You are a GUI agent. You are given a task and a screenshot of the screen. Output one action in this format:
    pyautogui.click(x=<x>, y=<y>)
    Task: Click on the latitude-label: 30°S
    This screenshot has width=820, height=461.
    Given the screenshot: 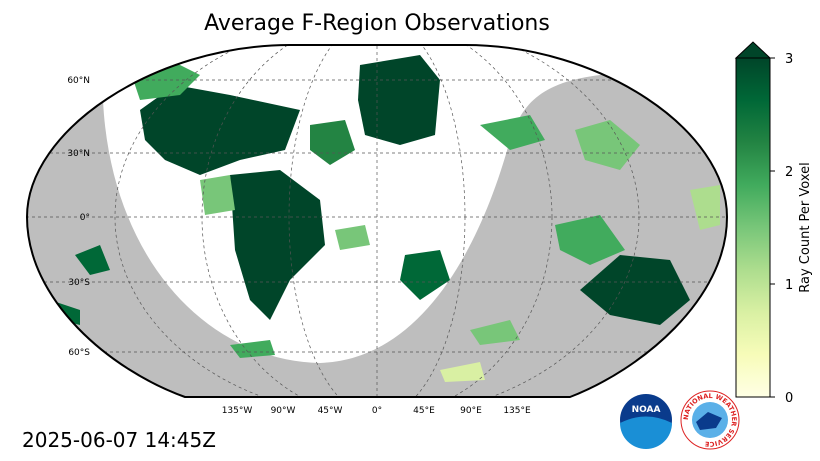 What is the action you would take?
    pyautogui.click(x=79, y=283)
    